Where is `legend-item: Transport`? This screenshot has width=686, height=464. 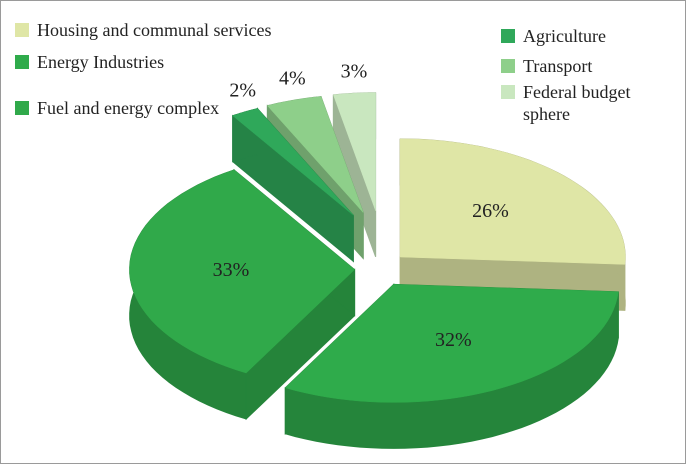 legend-item: Transport is located at coordinates (586, 66).